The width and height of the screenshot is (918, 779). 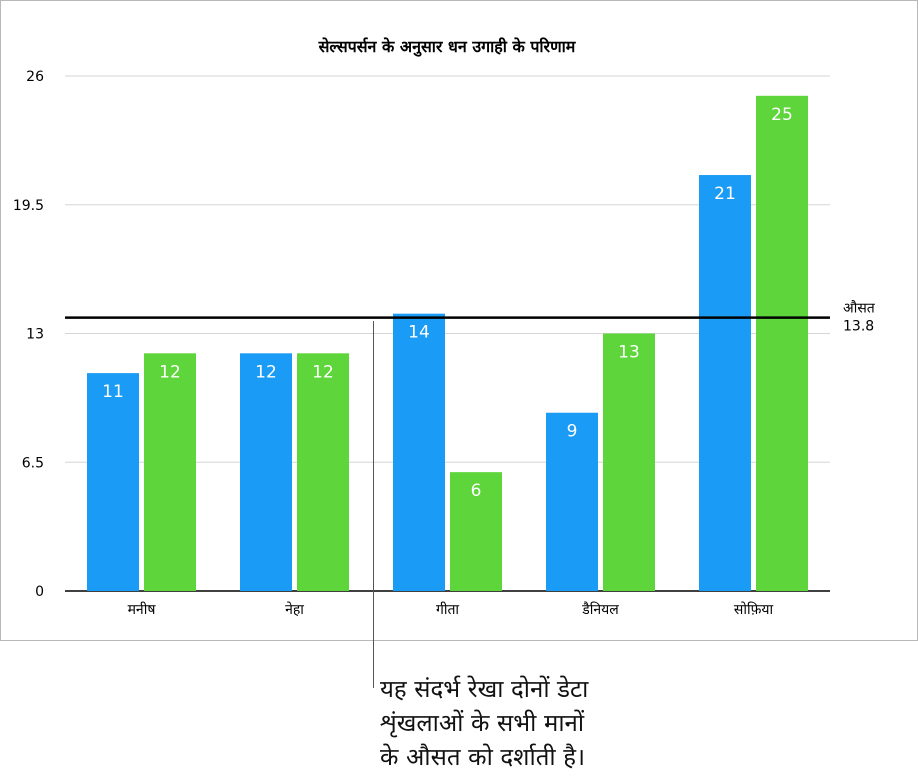 I want to click on y-tick-label: 0, so click(x=39, y=592).